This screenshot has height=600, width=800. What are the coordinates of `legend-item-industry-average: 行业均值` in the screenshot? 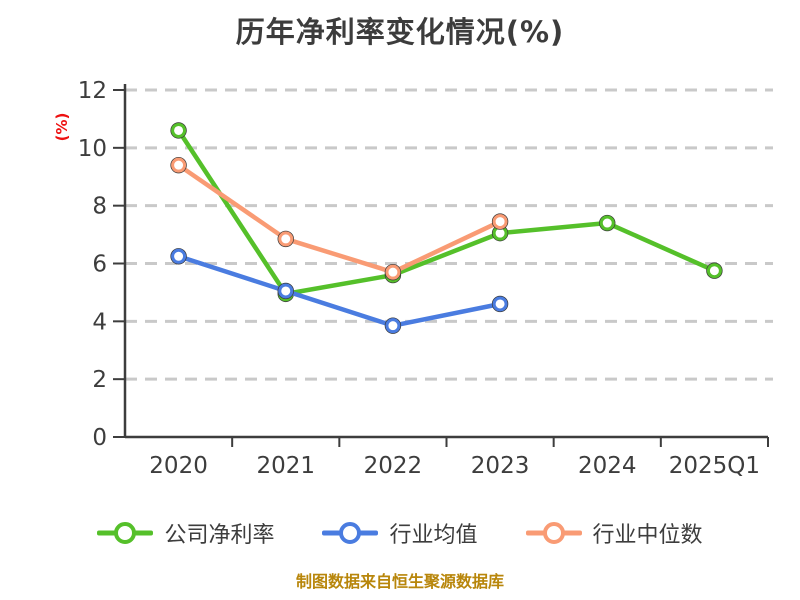 It's located at (400, 533).